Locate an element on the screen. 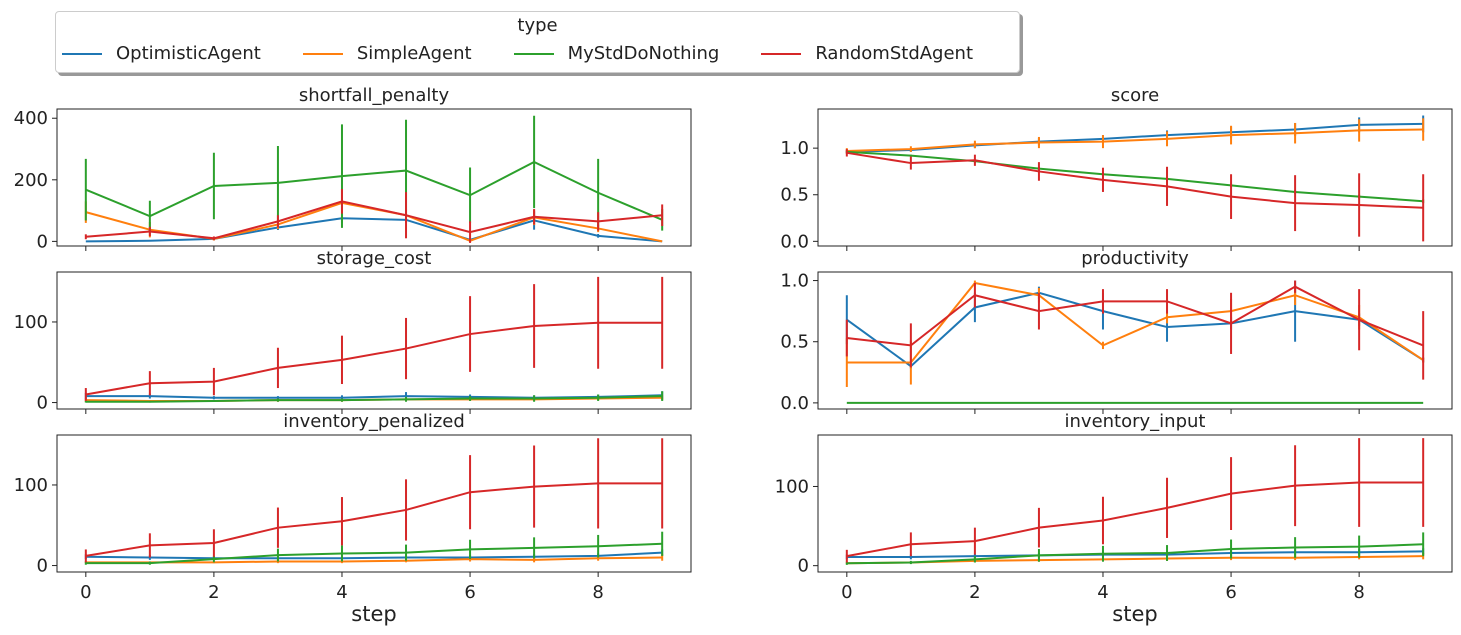 The width and height of the screenshot is (1461, 635). legend-label: MyStdDoNothing is located at coordinates (643, 53).